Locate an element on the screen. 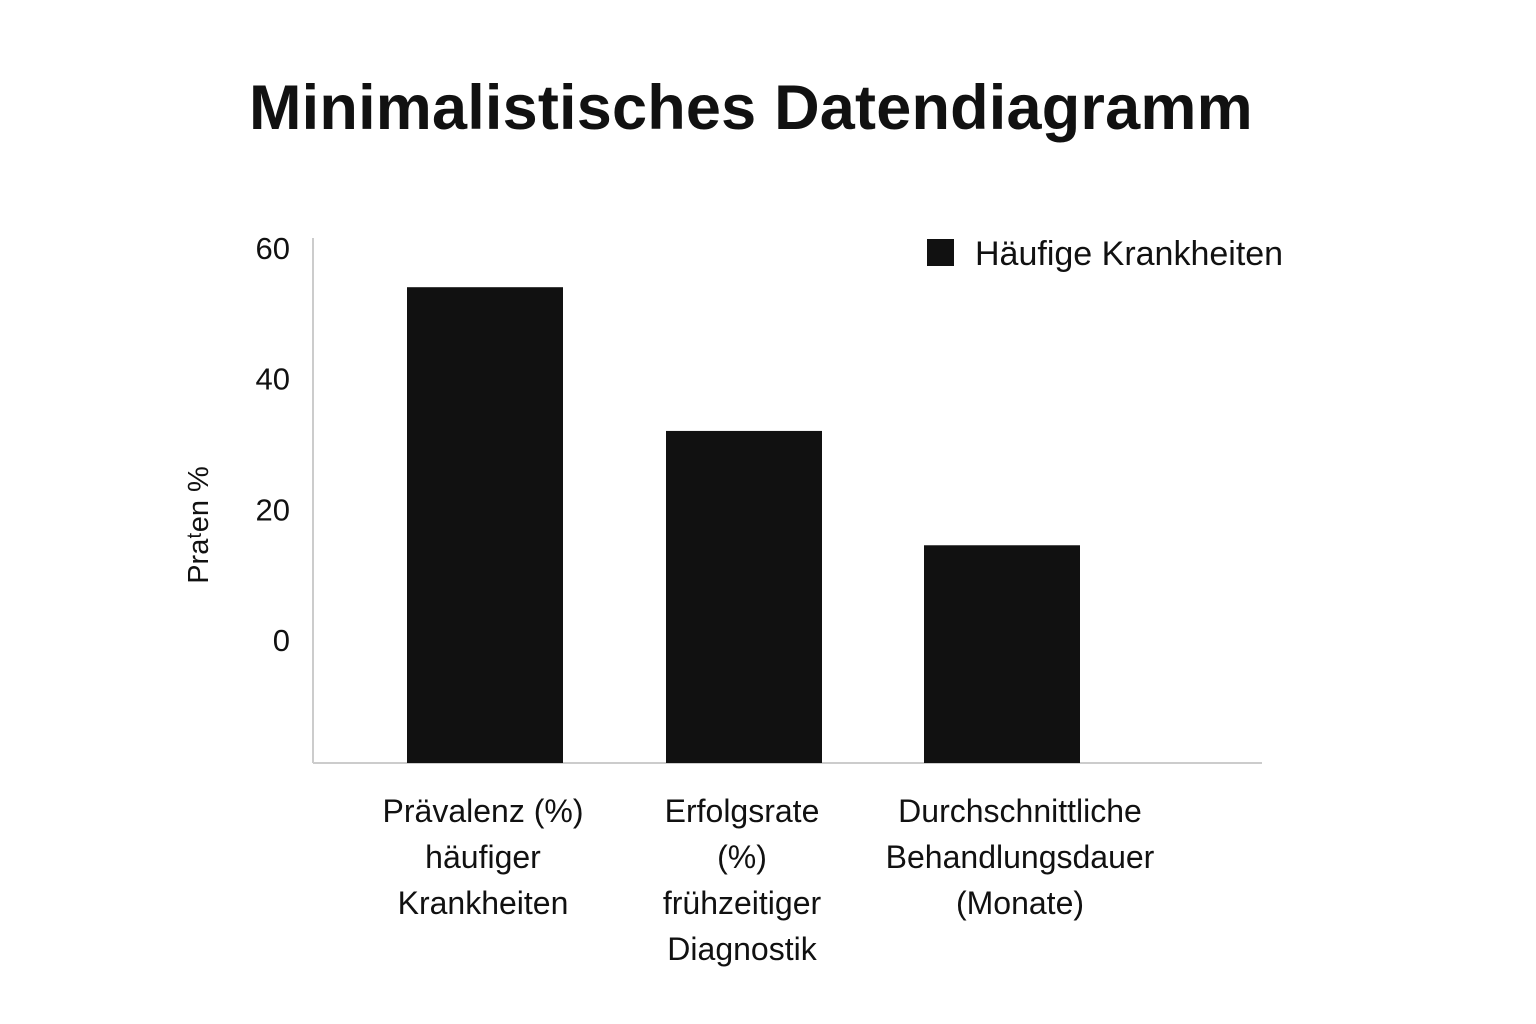 This screenshot has height=1024, width=1536. x-category-label-line: (Monate) is located at coordinates (1020, 903).